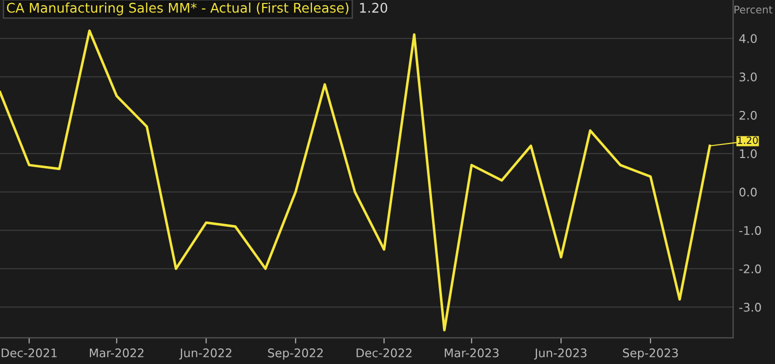  I want to click on y-tick-label: 3.0, so click(748, 77).